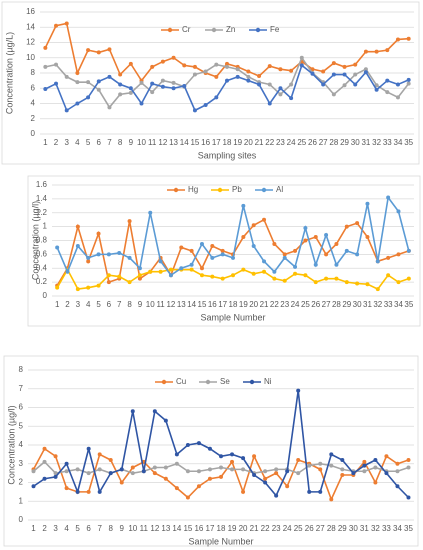 The width and height of the screenshot is (423, 550). What do you see at coordinates (353, 528) in the screenshot?
I see `x-tick-label: 30` at bounding box center [353, 528].